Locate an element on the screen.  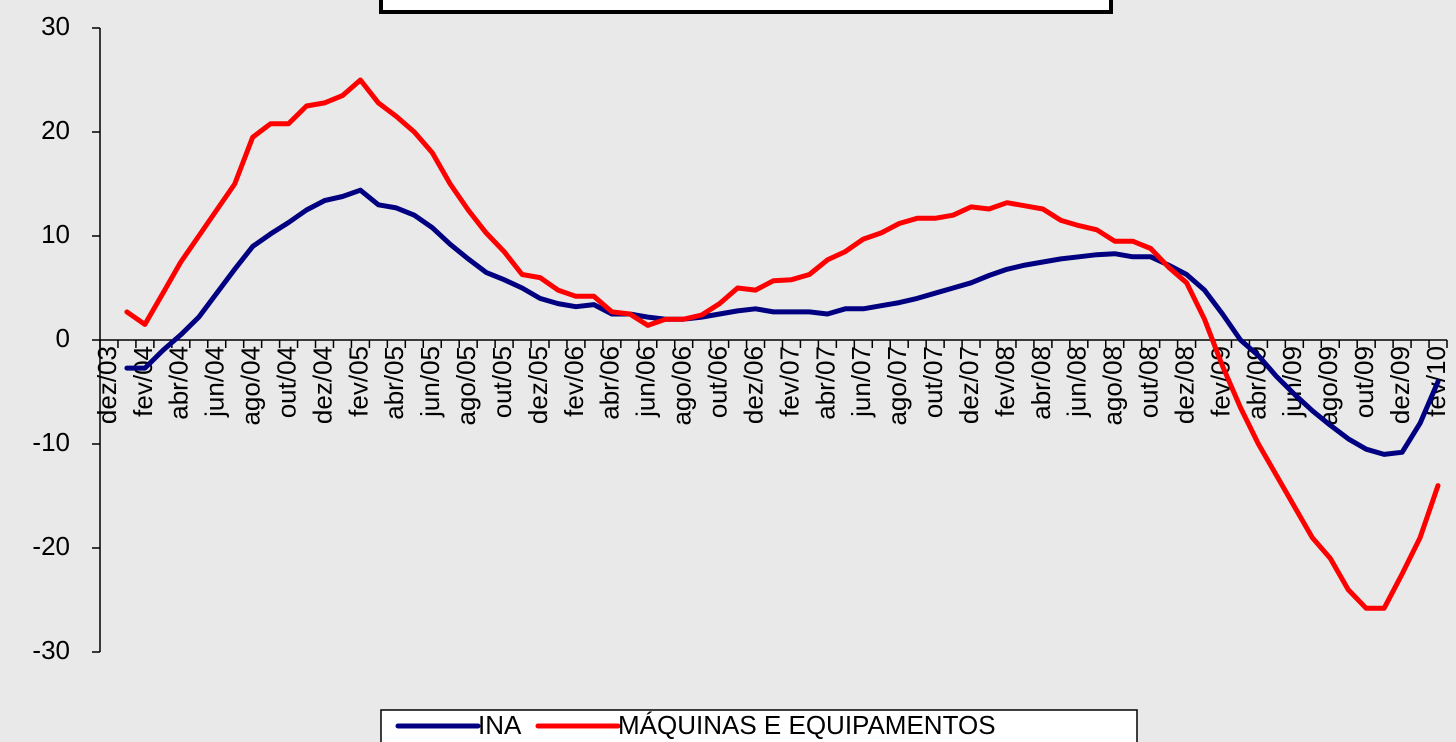
y-tick-label: 0 is located at coordinates (63, 338).